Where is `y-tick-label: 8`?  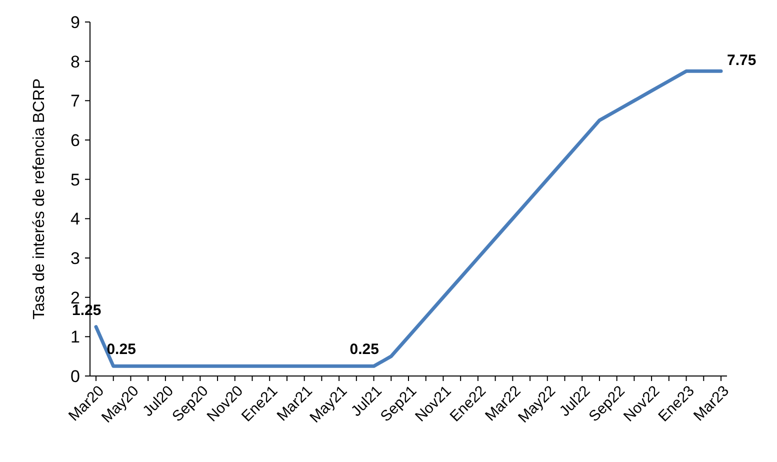 y-tick-label: 8 is located at coordinates (75, 62).